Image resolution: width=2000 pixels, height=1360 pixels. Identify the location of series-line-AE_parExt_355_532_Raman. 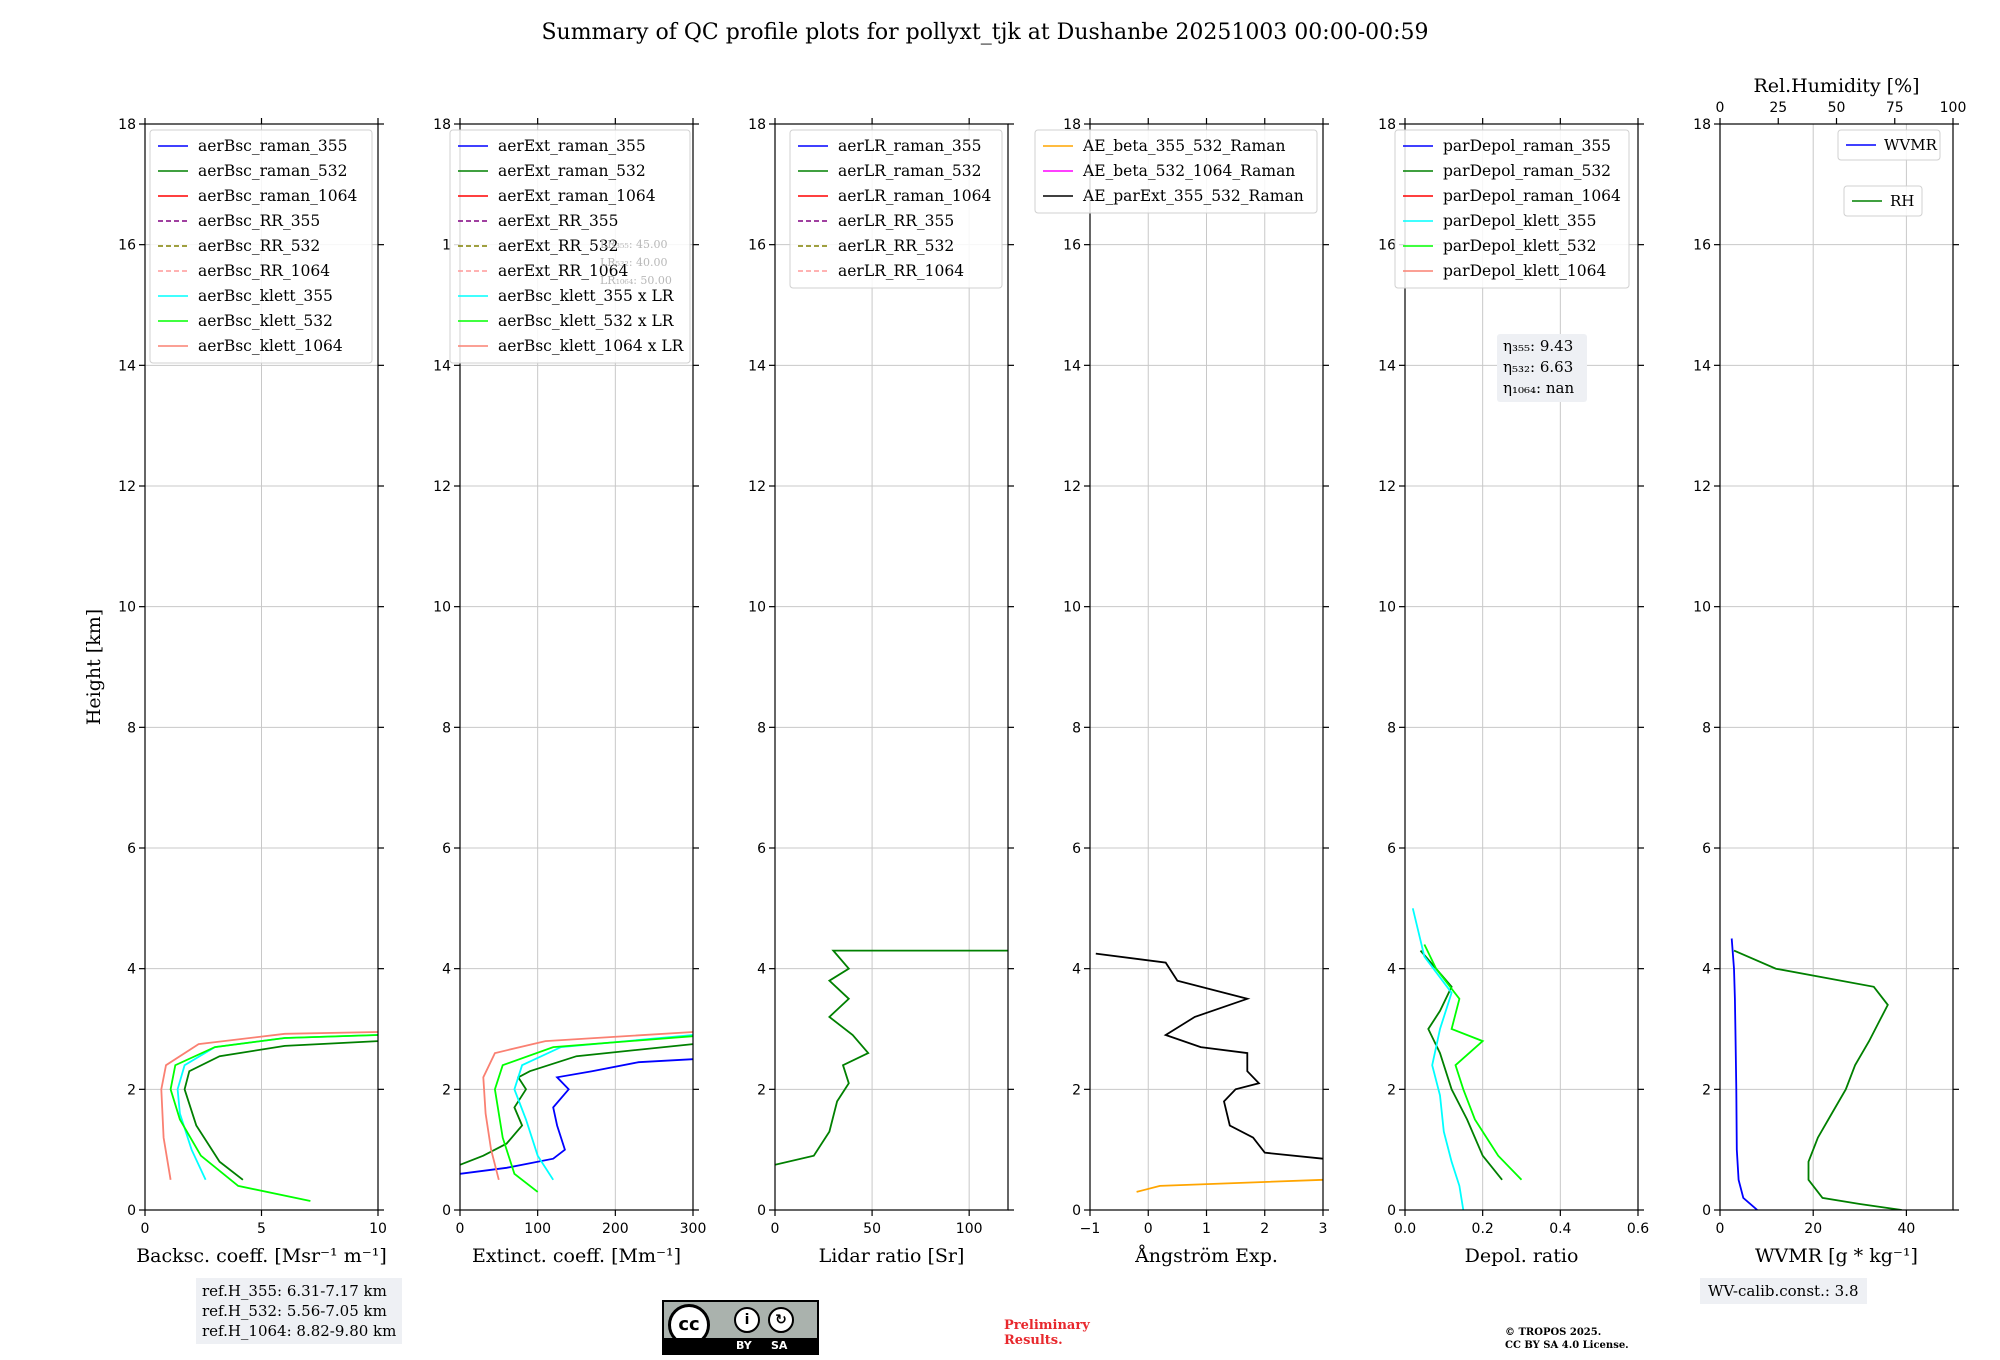
(1209, 1056).